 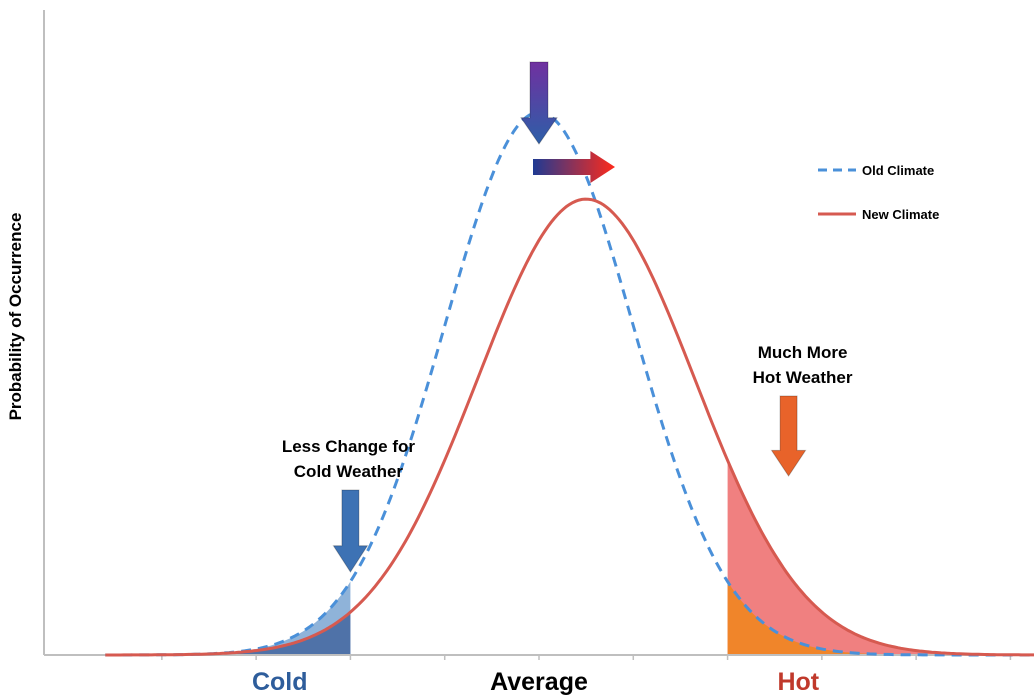 I want to click on hot-arrow-icon, so click(x=788, y=436).